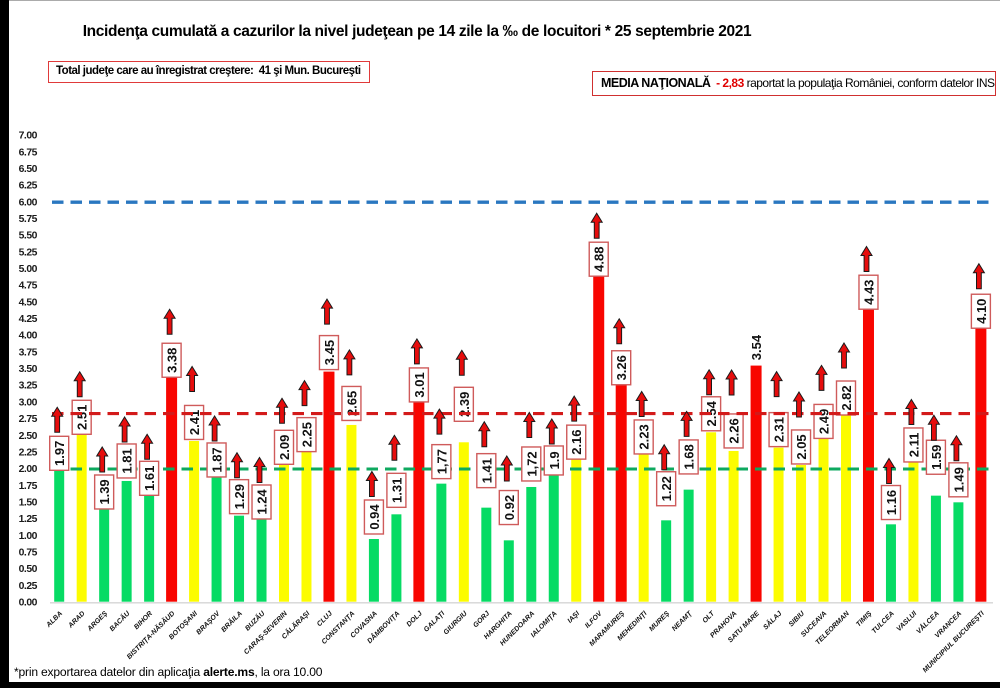 This screenshot has width=1000, height=688. I want to click on svg-text: 7.00, so click(28, 136).